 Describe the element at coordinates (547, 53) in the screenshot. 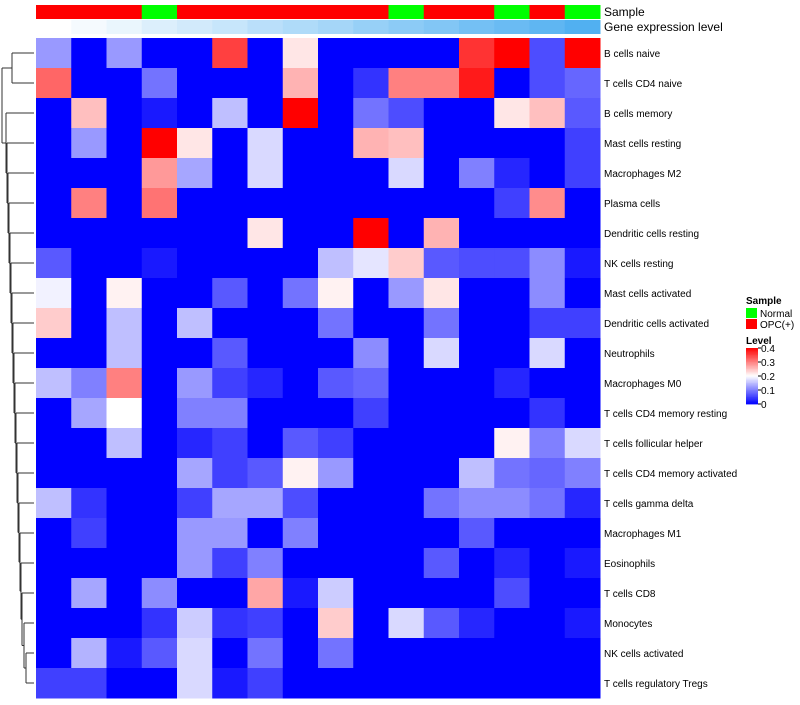

I see `heatmap-cell-r1-c15` at that location.